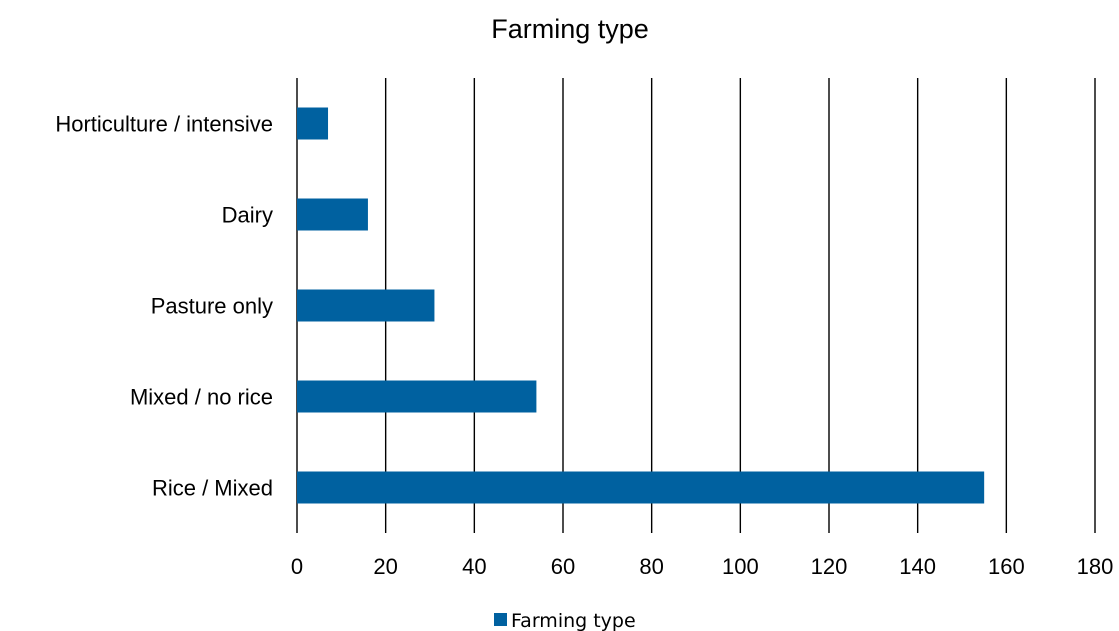 The width and height of the screenshot is (1119, 631). Describe the element at coordinates (212, 488) in the screenshot. I see `category-label: Rice / Mixed` at that location.